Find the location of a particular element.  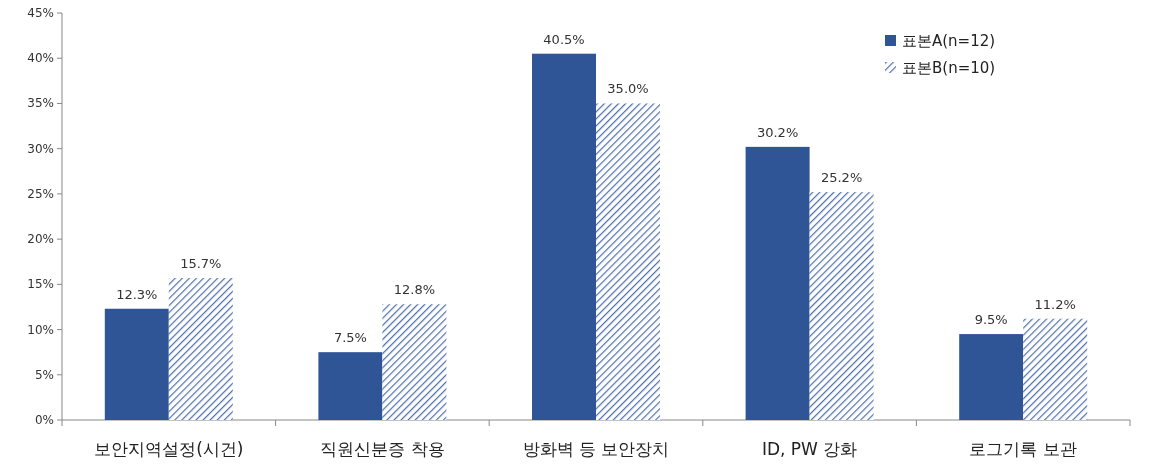

data-label: 9.5% is located at coordinates (991, 320).